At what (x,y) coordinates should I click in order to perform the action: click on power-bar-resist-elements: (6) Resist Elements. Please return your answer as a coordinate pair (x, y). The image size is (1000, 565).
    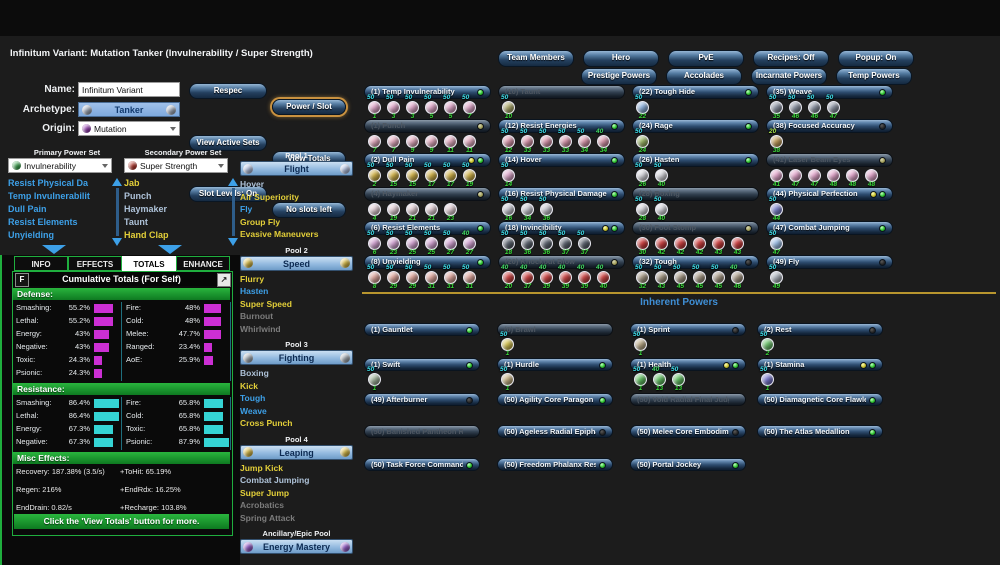
    Looking at the image, I should click on (427, 228).